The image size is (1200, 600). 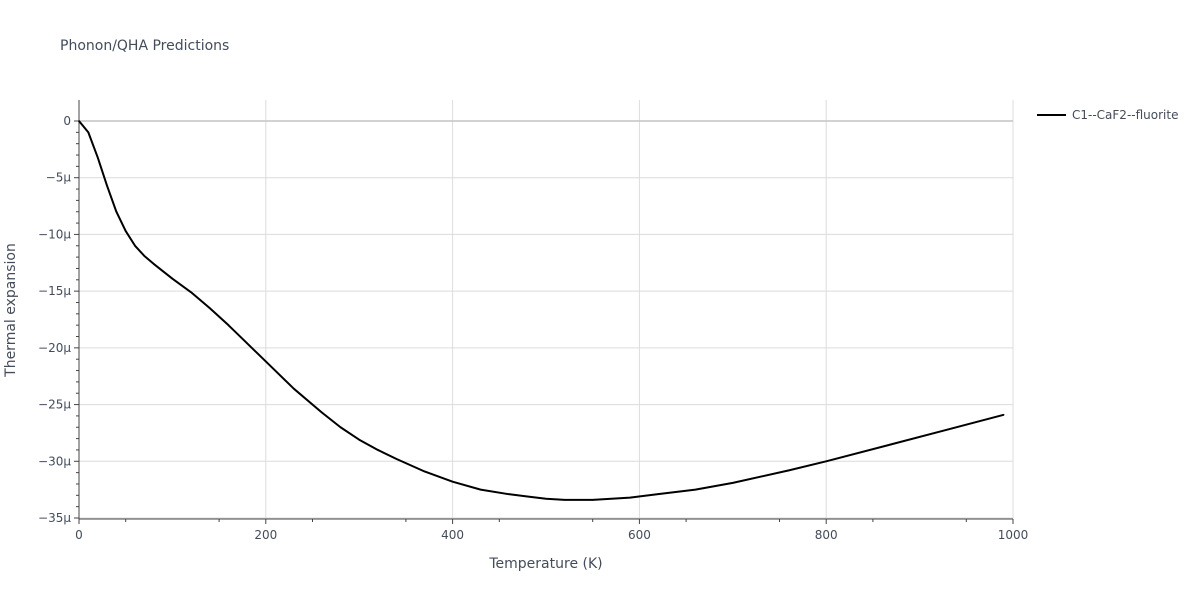 What do you see at coordinates (67, 121) in the screenshot?
I see `y-tick-label: 0` at bounding box center [67, 121].